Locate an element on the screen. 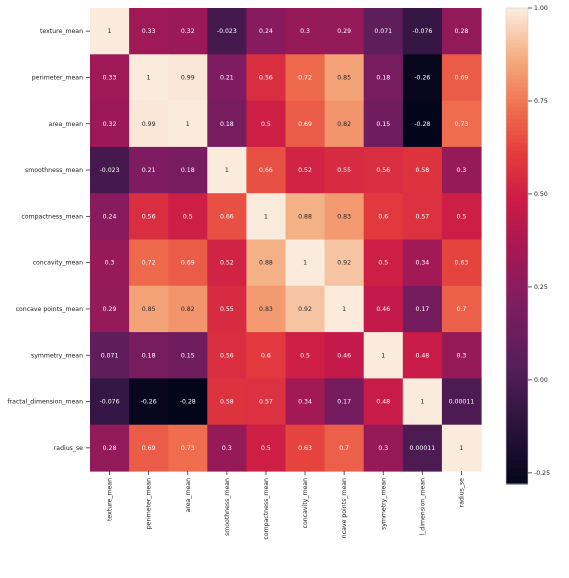 The image size is (569, 578). heatmap-cell-value: 0.72 is located at coordinates (149, 263).